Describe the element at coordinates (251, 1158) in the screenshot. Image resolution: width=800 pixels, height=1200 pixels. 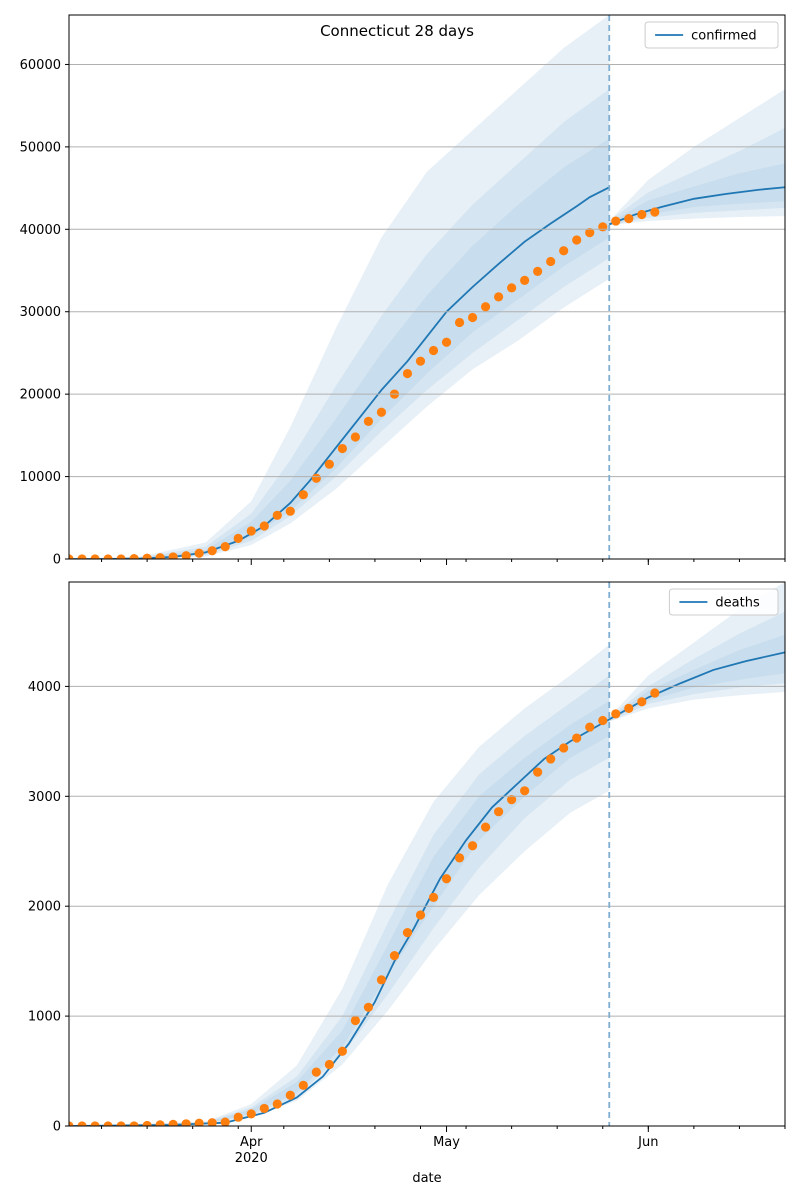
I see `x-tick-sublabel: 2020` at that location.